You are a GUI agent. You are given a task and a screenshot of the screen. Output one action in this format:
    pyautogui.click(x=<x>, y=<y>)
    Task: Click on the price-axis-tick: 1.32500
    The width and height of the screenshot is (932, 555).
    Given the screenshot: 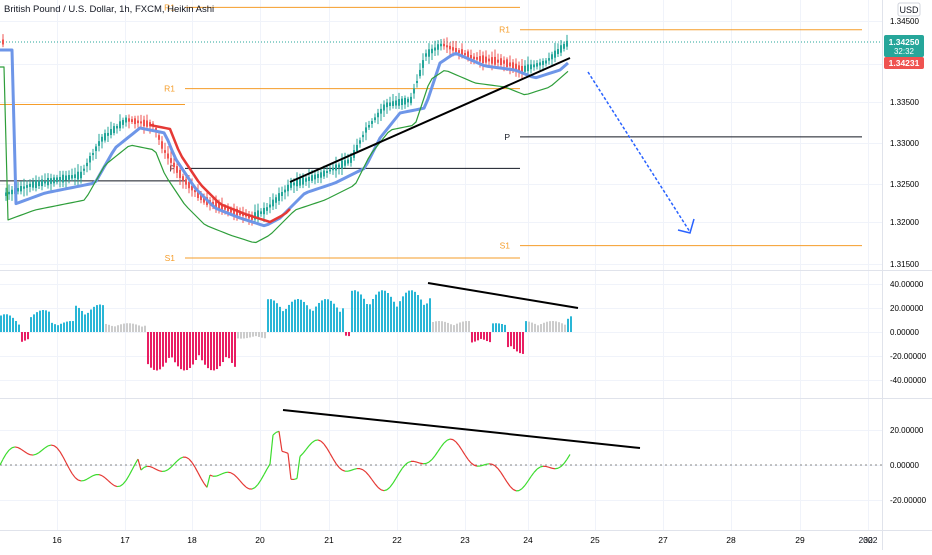 What is the action you would take?
    pyautogui.click(x=904, y=184)
    